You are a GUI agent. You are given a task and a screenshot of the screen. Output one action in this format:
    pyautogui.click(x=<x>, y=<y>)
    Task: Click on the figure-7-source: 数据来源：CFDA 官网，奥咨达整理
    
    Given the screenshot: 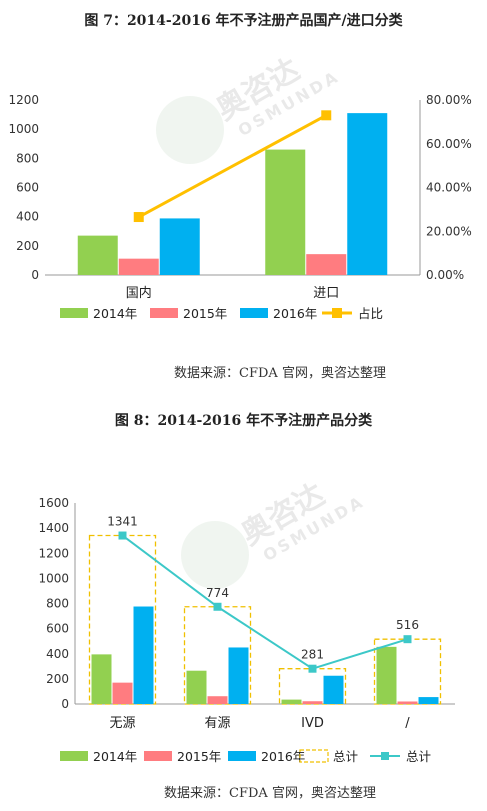 What is the action you would take?
    pyautogui.click(x=280, y=373)
    